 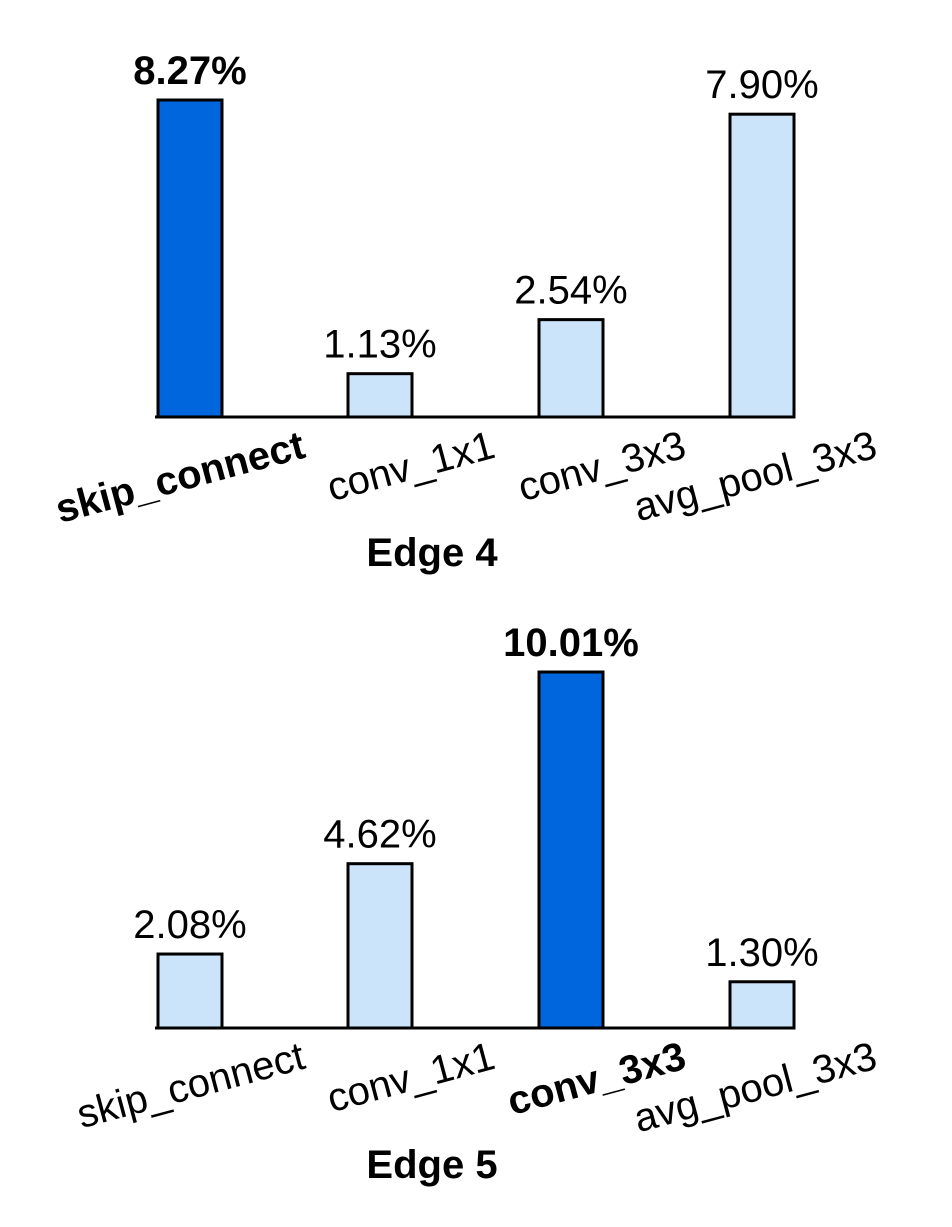 I want to click on chart-title: Edge 5, so click(x=431, y=1165).